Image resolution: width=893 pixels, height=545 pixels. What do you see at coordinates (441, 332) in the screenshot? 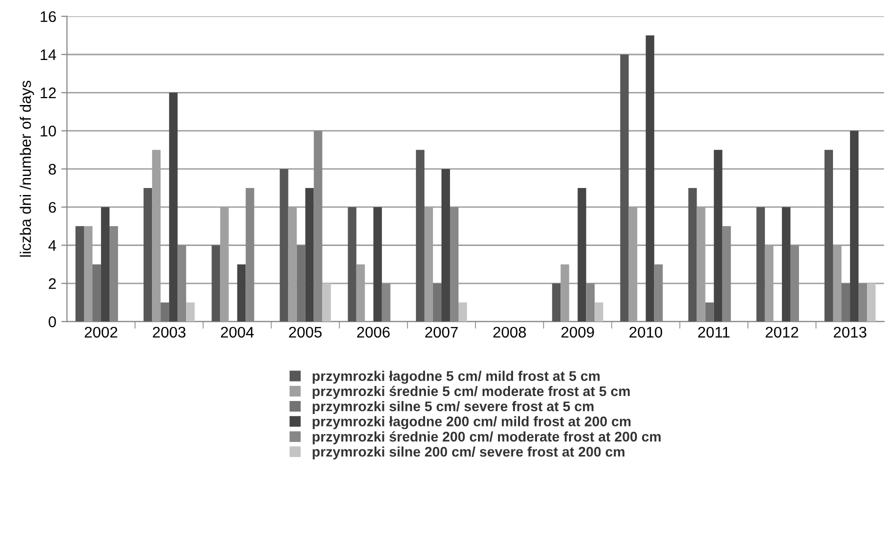
I see `x-tick-label: 2007` at bounding box center [441, 332].